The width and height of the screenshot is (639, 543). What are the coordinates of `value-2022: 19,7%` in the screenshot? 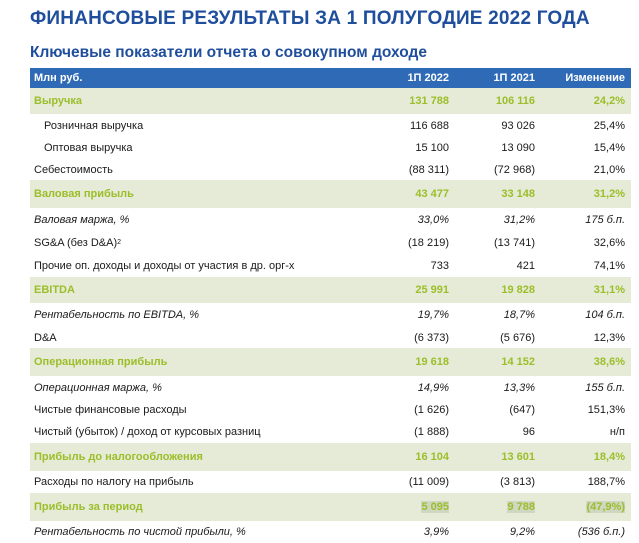 It's located at (433, 315).